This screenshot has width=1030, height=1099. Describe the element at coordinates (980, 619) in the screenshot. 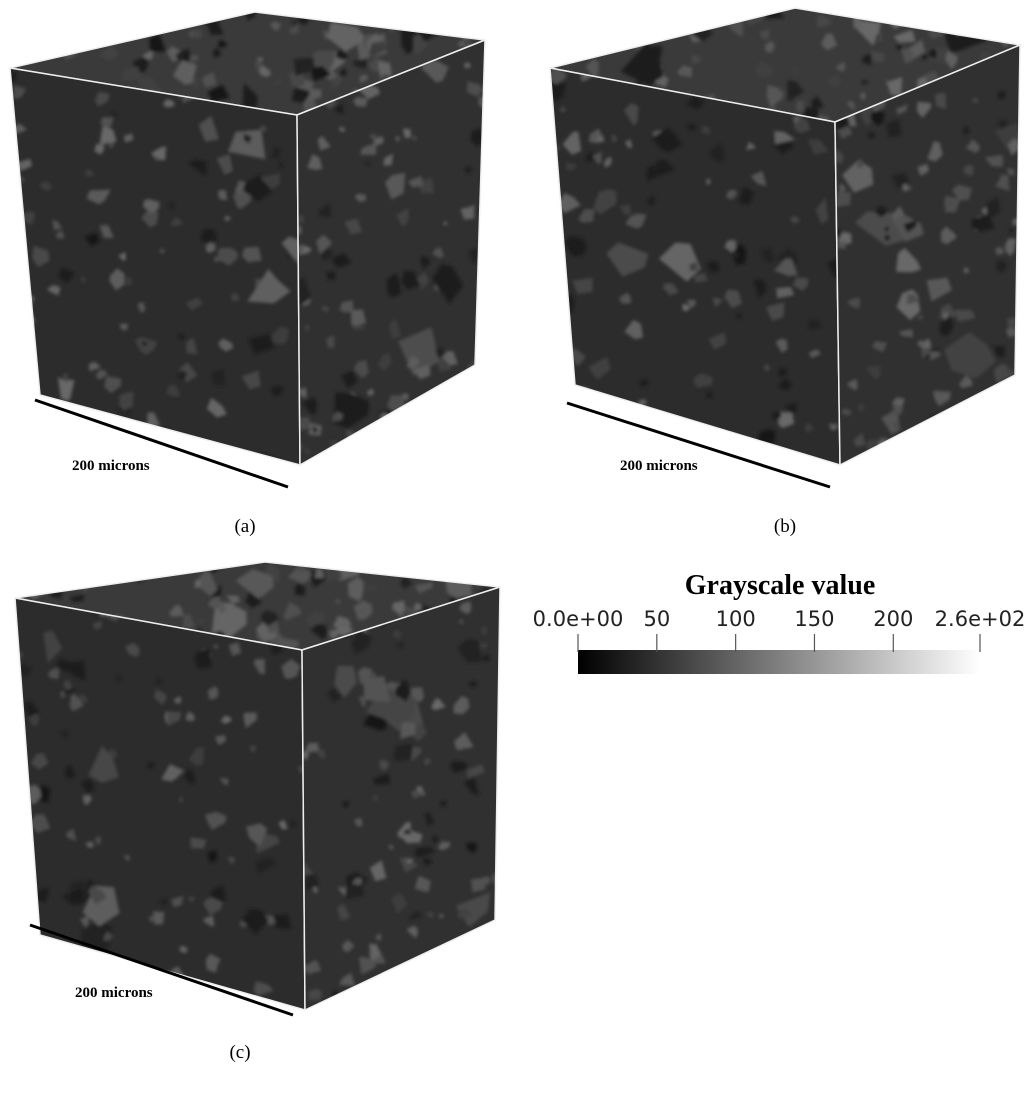

I see `colorbar-tick-label: 2.6e+02` at that location.